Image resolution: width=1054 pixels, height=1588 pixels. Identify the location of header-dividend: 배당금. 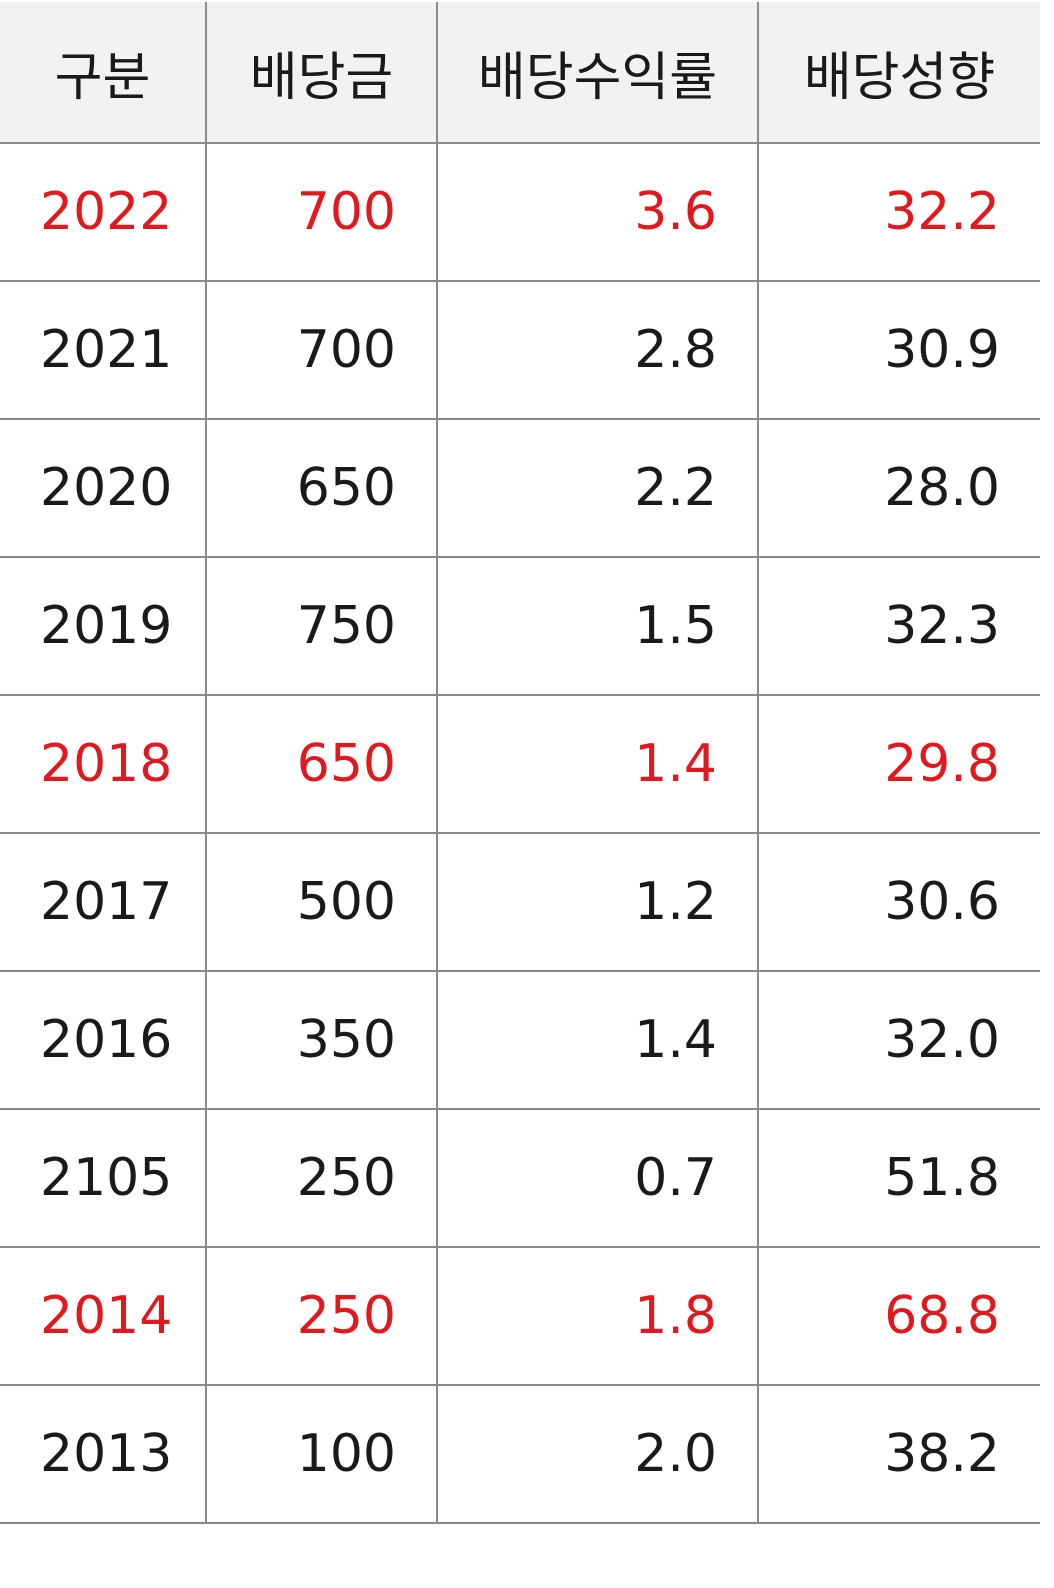
(321, 73).